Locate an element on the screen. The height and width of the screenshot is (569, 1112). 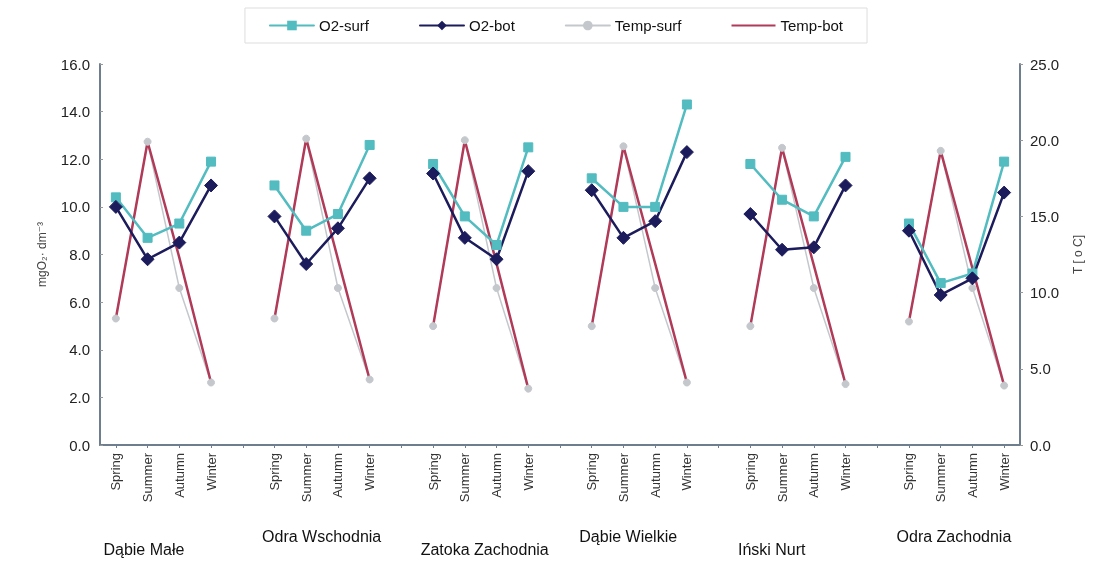
text: Odra Zachodnia is located at coordinates (954, 536).